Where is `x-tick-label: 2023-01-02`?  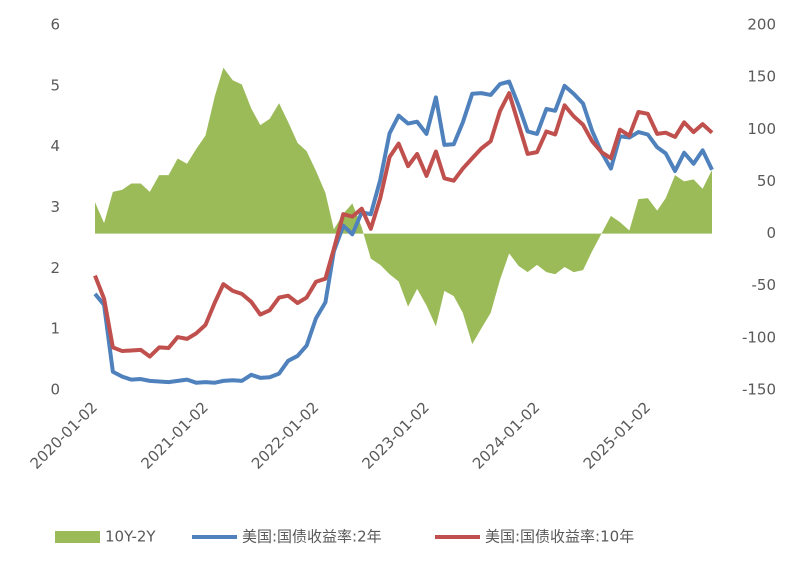
x-tick-label: 2023-01-02 is located at coordinates (395, 435).